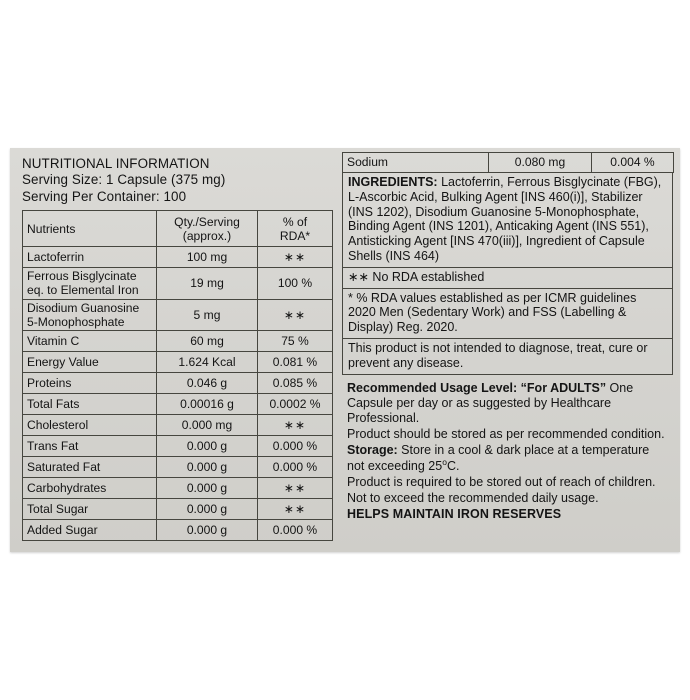 The height and width of the screenshot is (700, 690). Describe the element at coordinates (89, 315) in the screenshot. I see `nutrient-name-cell: Disodium Guanosine 5-Monophosphate` at that location.